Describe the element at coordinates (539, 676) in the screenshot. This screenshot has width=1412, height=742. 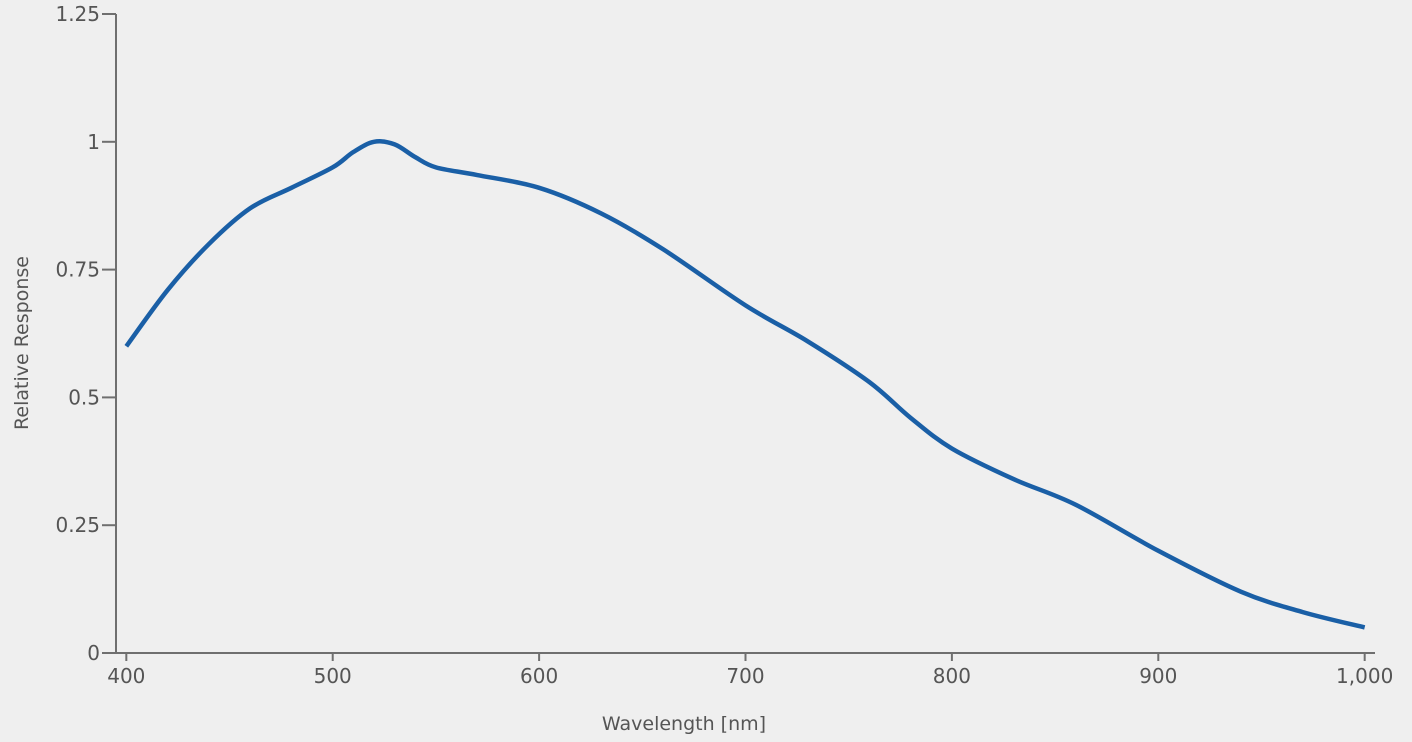
I see `x-tick-label: 600` at that location.